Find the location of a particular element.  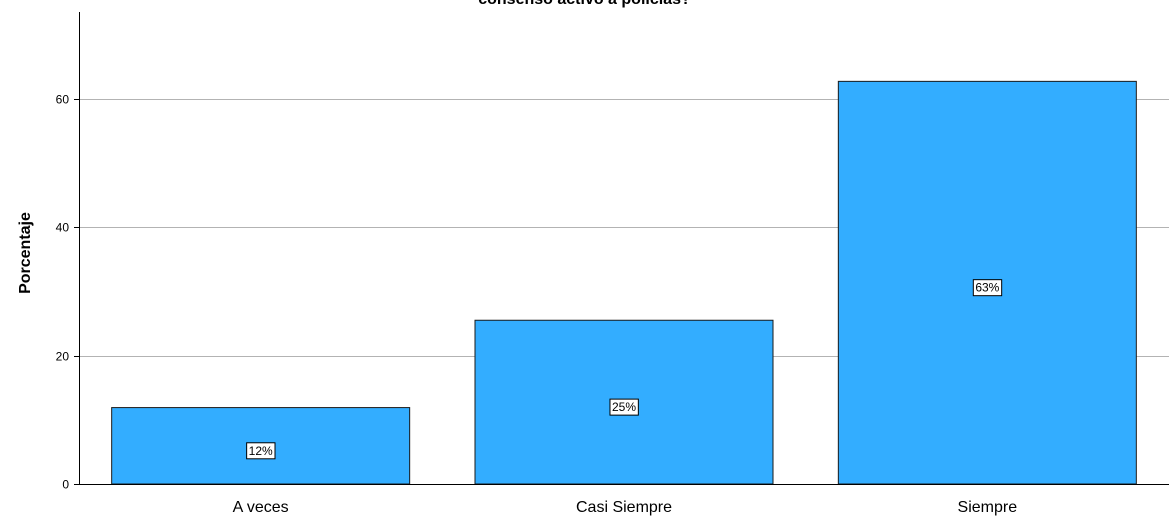

data-label-box-a-veces is located at coordinates (261, 451).